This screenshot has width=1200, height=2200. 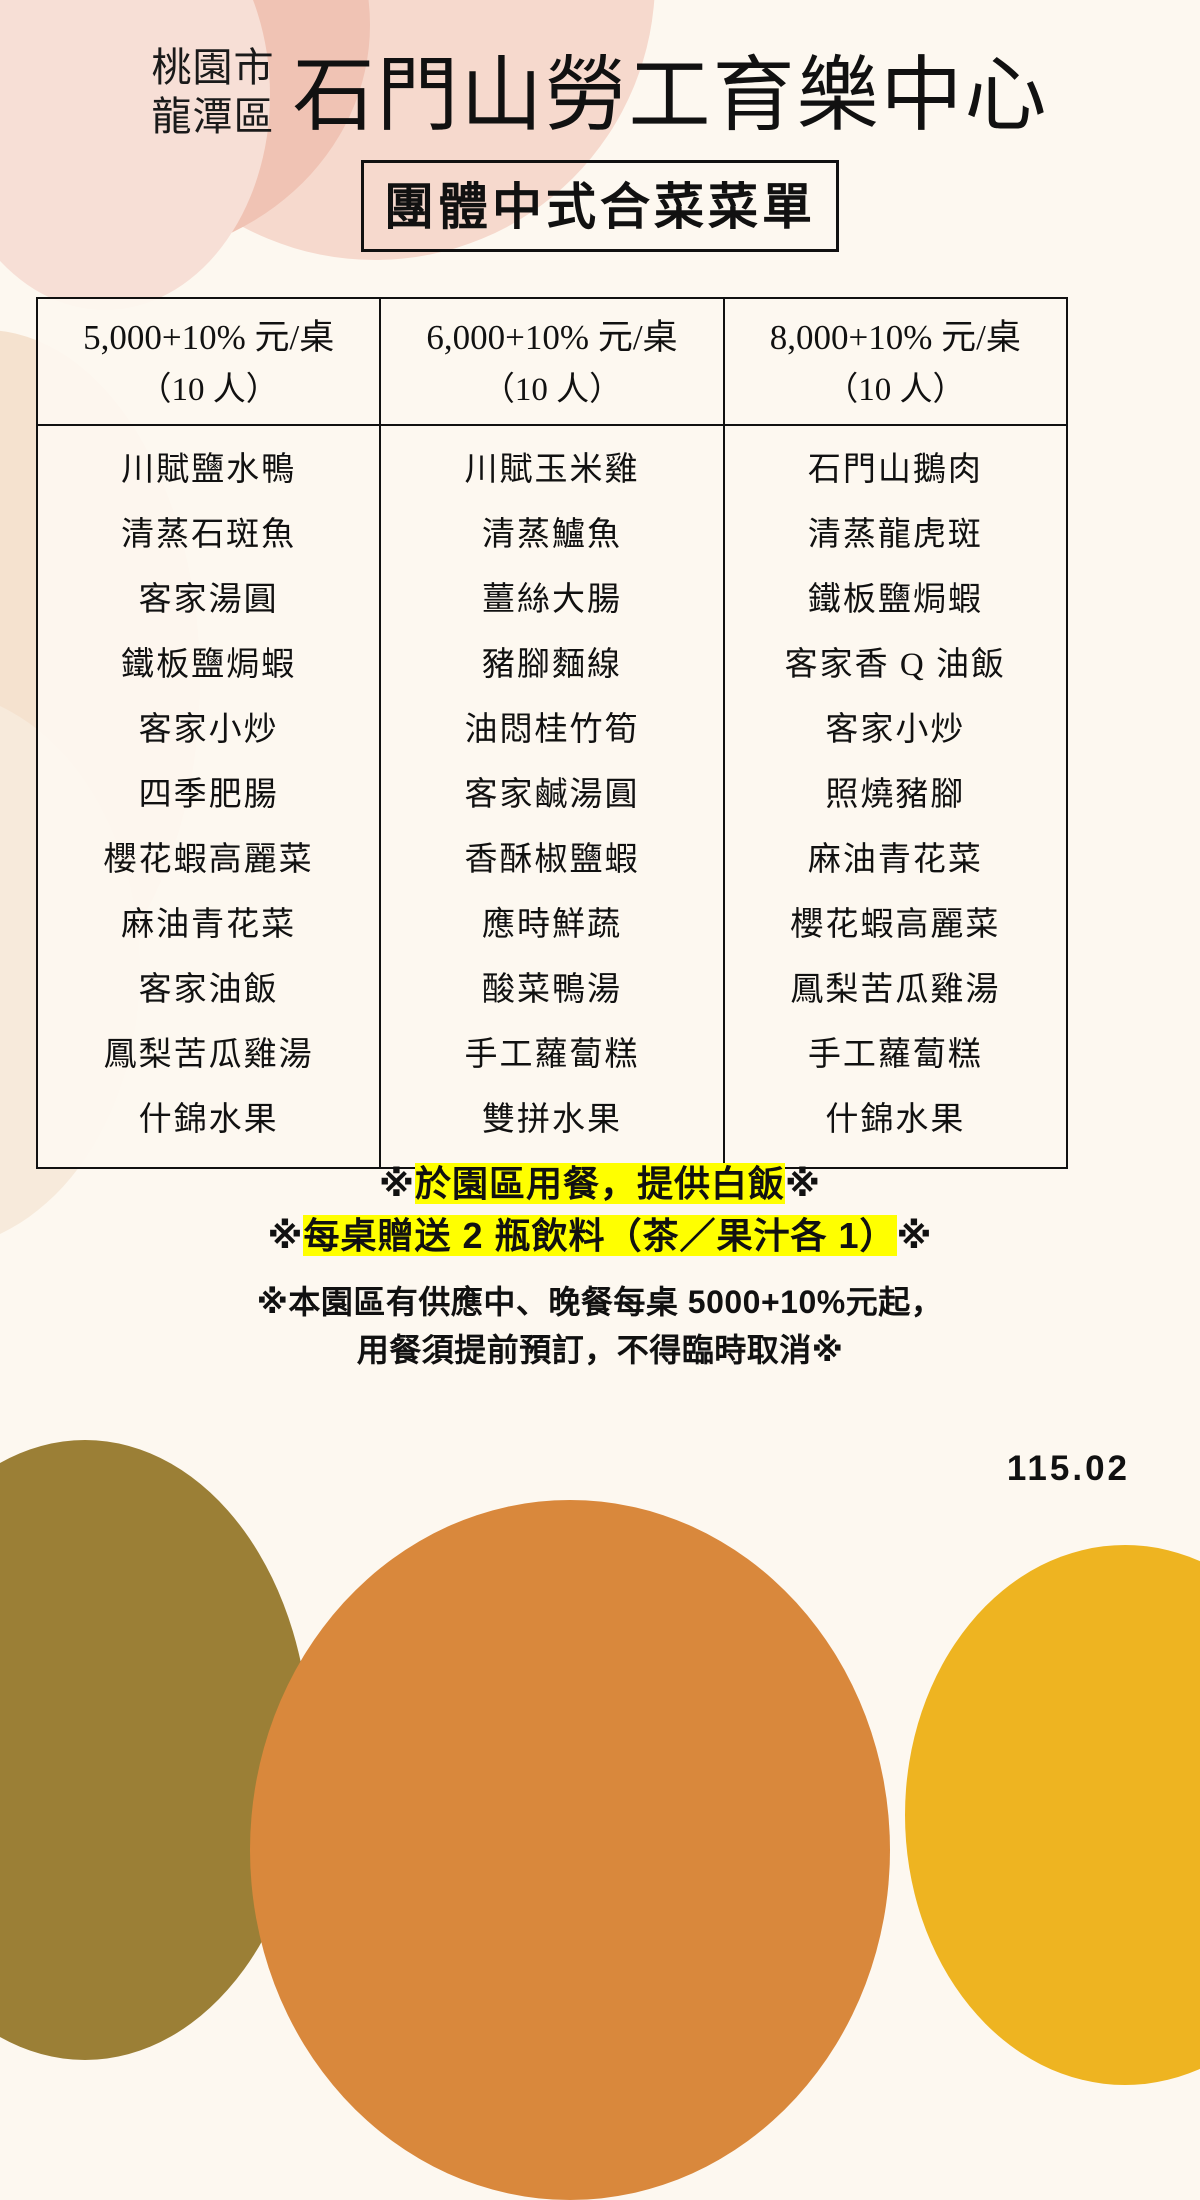 I want to click on note-reservation-line1: ※本園區有供應中、晚餐每桌 5000+10%元起，, so click(x=600, y=1302).